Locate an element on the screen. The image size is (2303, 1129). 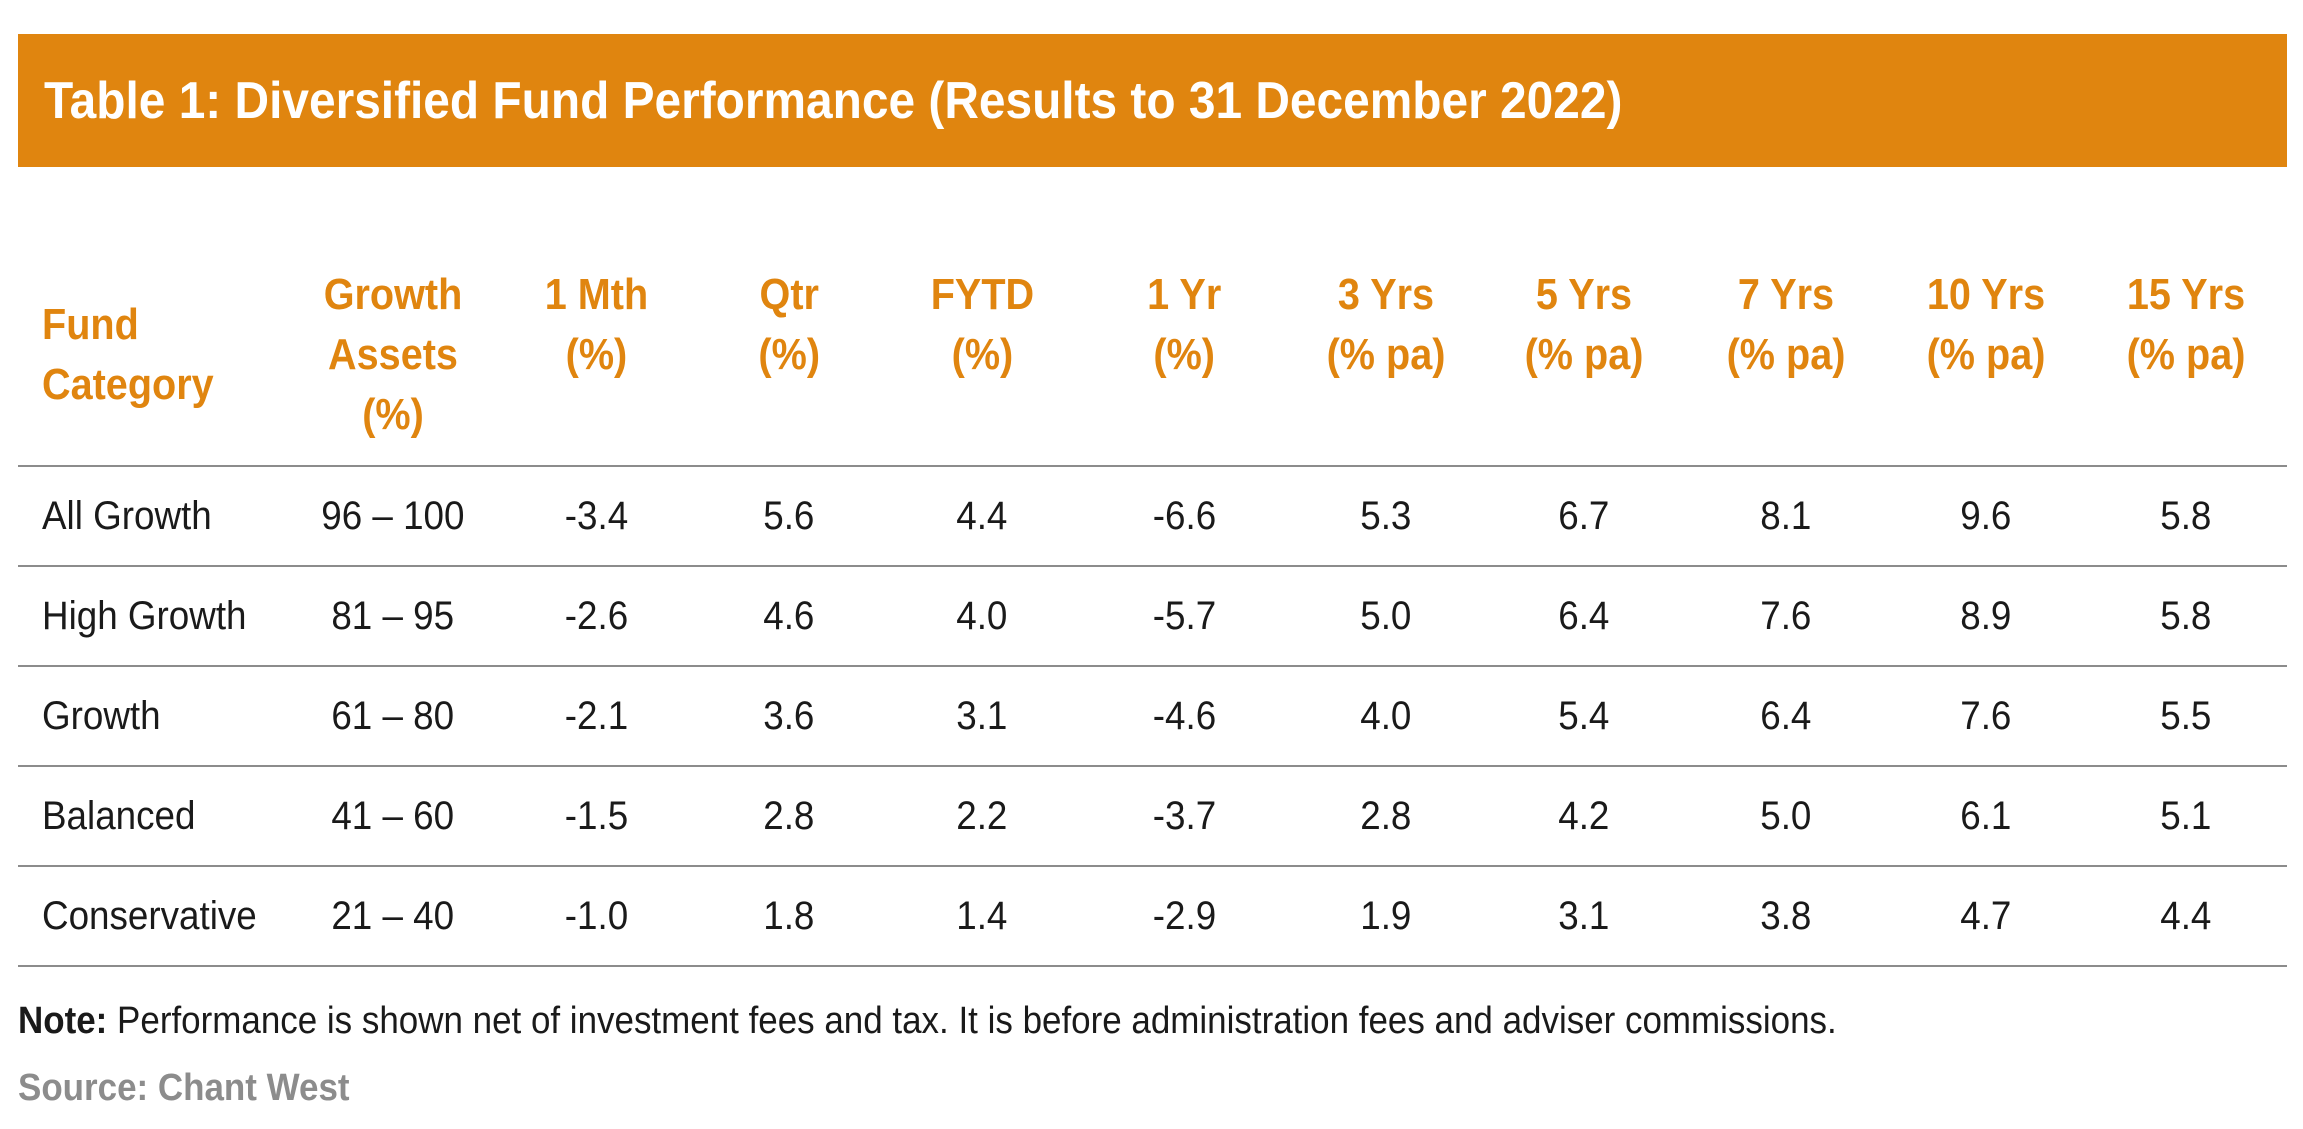
column-header-6: 3 Yrs (% pa) is located at coordinates (1386, 356).